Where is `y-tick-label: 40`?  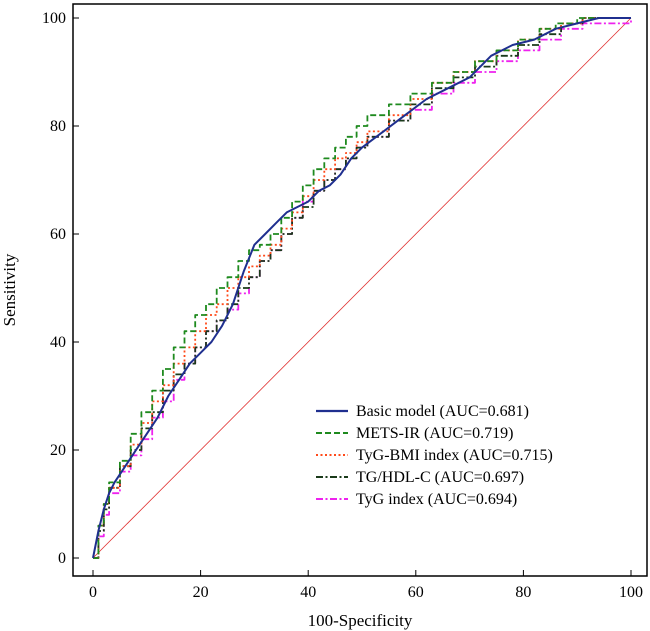 y-tick-label: 40 is located at coordinates (58, 342).